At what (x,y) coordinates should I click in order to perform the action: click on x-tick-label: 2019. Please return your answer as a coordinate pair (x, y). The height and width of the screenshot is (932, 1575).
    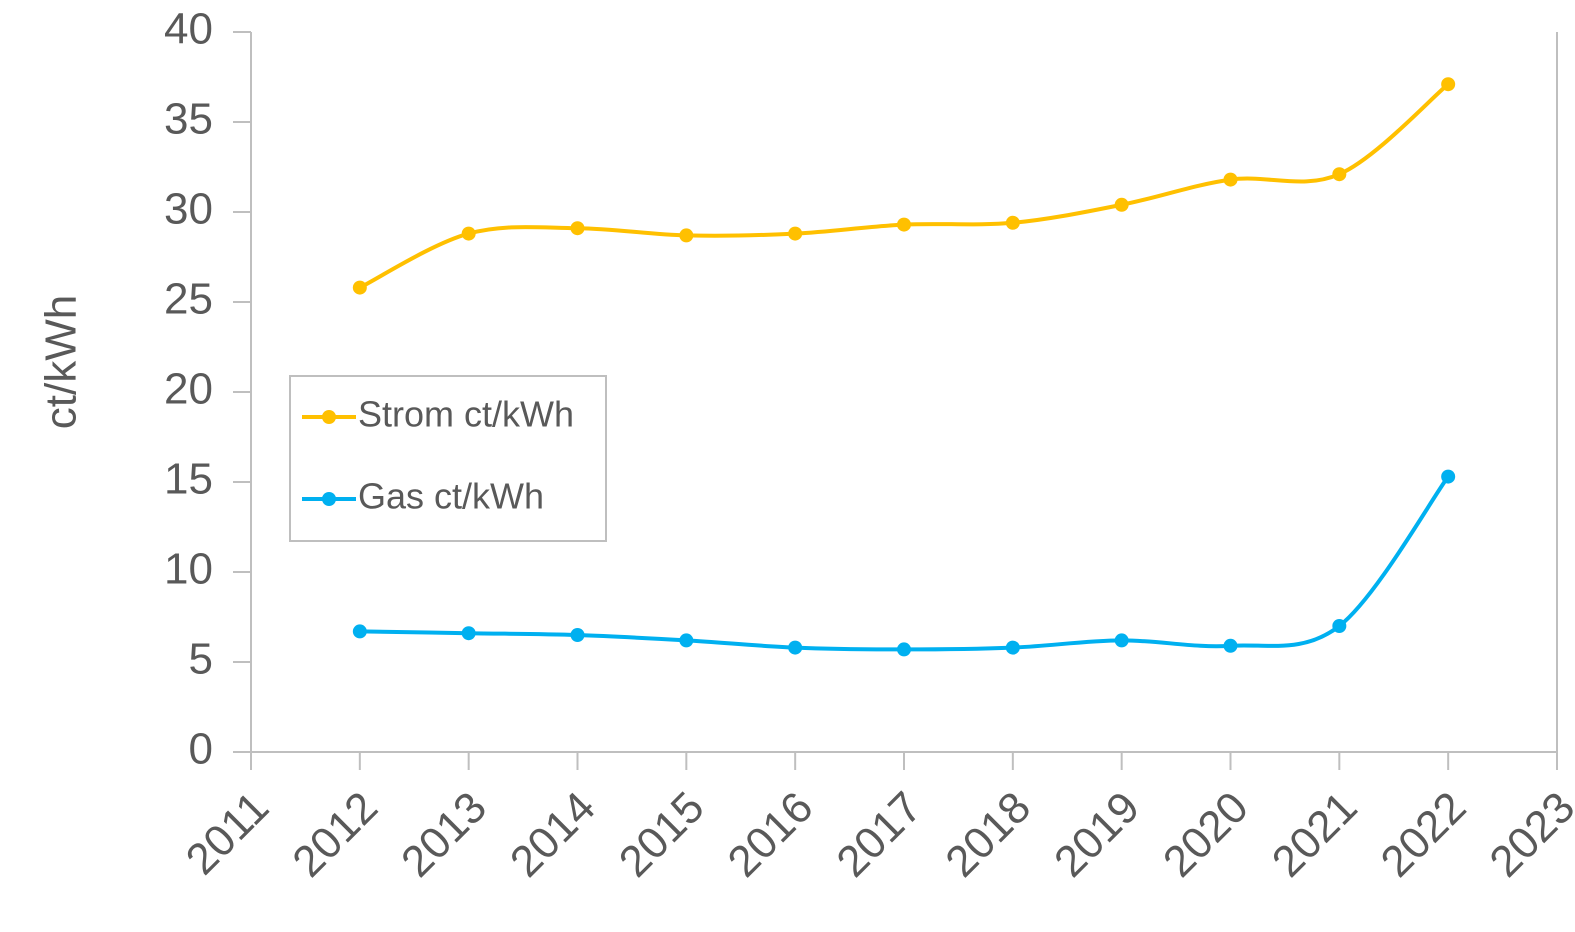
    Looking at the image, I should click on (1097, 835).